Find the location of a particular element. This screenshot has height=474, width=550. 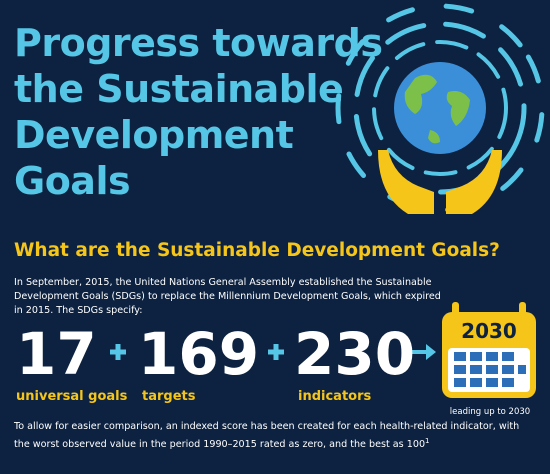

calendar: 2030 is located at coordinates (489, 350).